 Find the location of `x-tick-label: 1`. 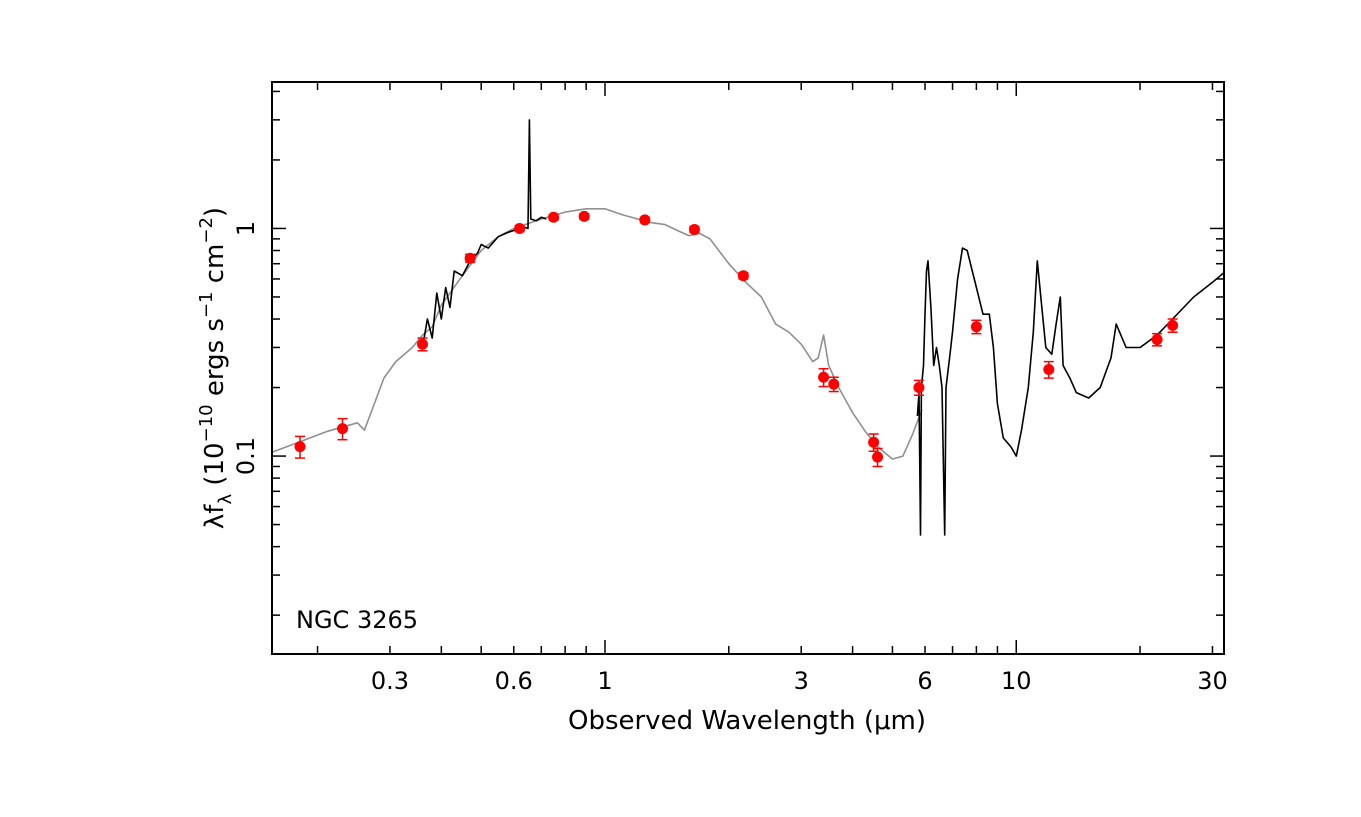

x-tick-label: 1 is located at coordinates (604, 681).